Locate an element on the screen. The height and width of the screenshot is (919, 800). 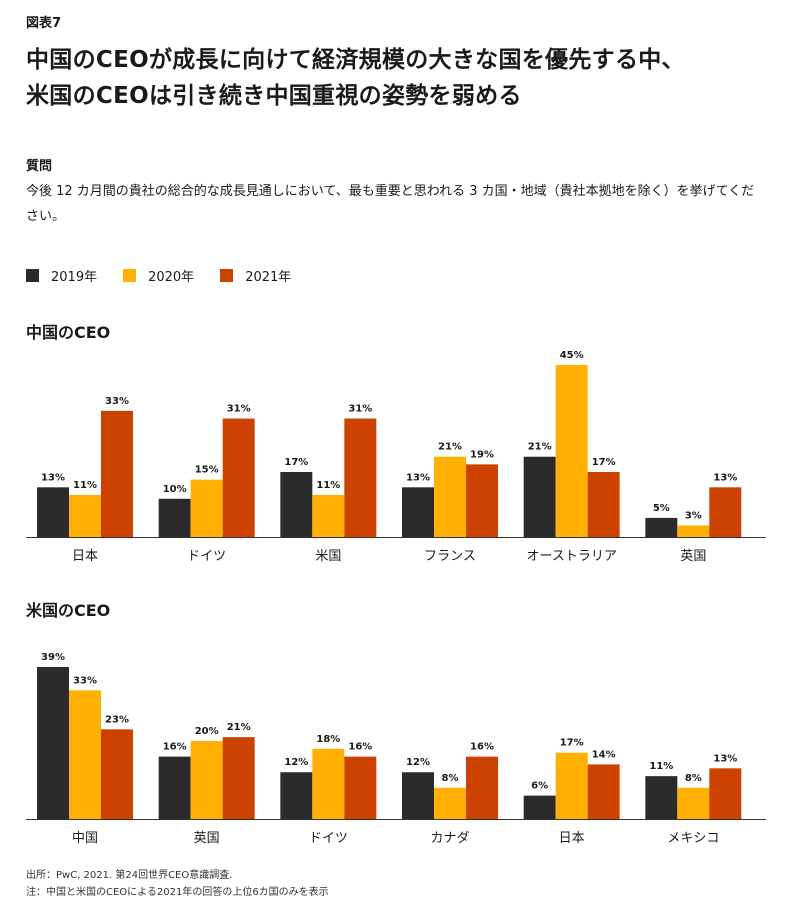
figure-label: 図表7 is located at coordinates (44, 23).